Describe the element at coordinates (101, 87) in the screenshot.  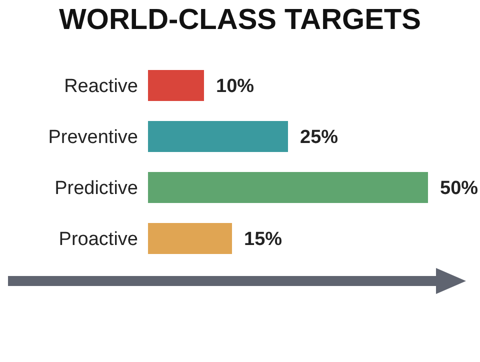
I see `y-tick-label: Reactive` at that location.